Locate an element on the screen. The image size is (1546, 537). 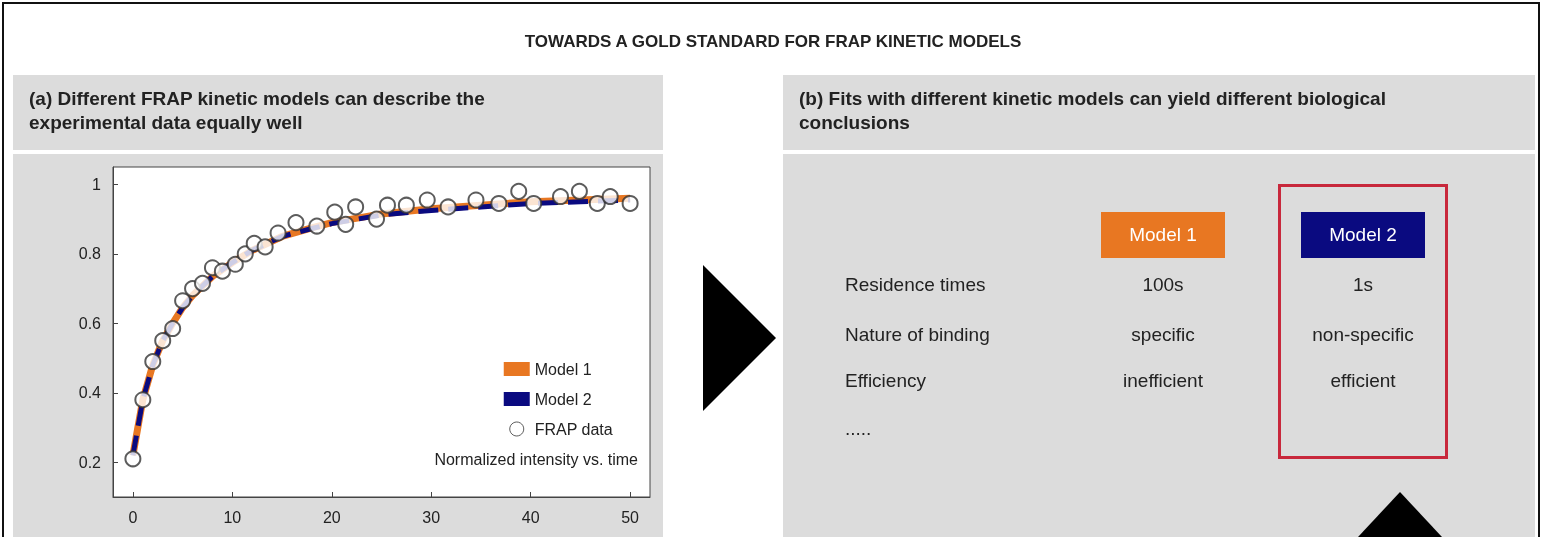
y-tick-label: 0.2 is located at coordinates (90, 462).